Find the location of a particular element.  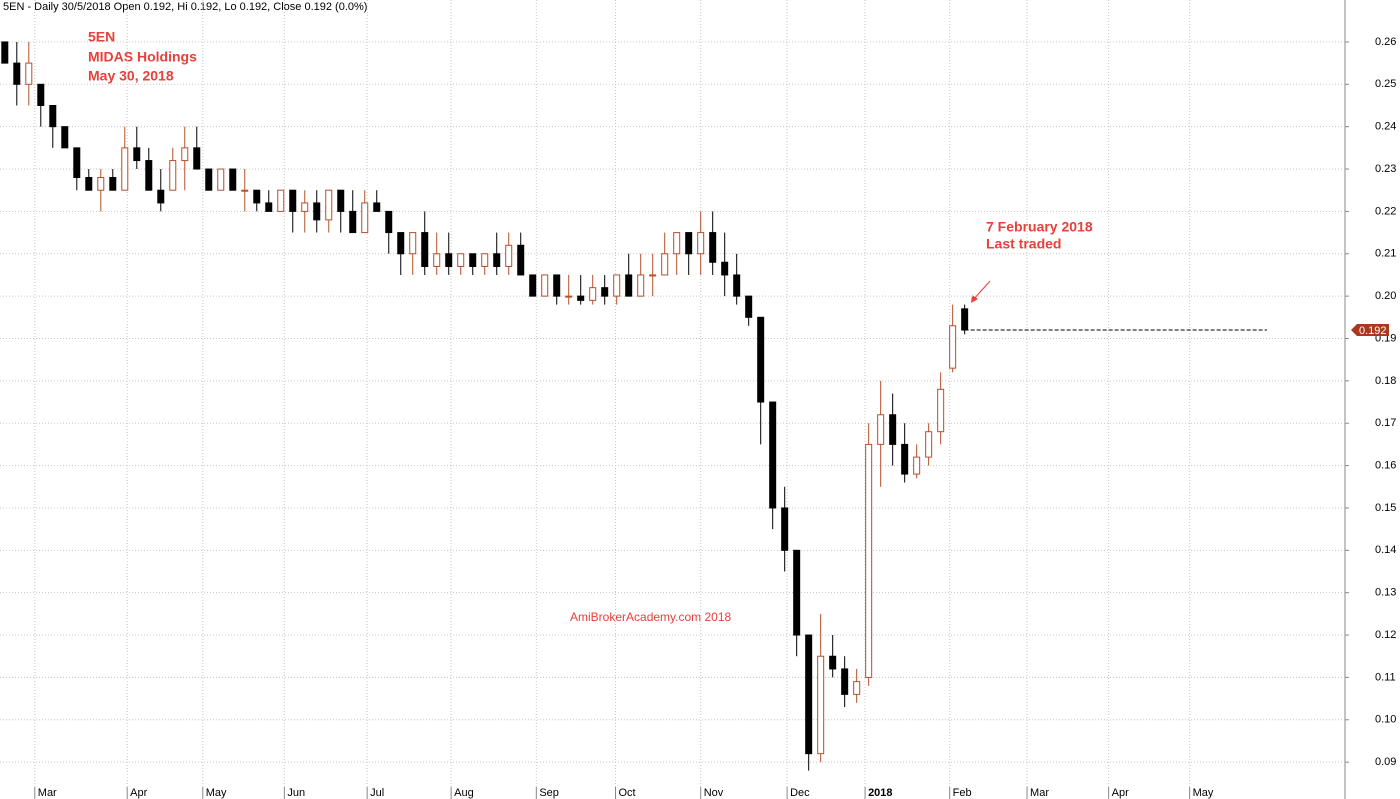

x-tick-label: Feb is located at coordinates (962, 793).